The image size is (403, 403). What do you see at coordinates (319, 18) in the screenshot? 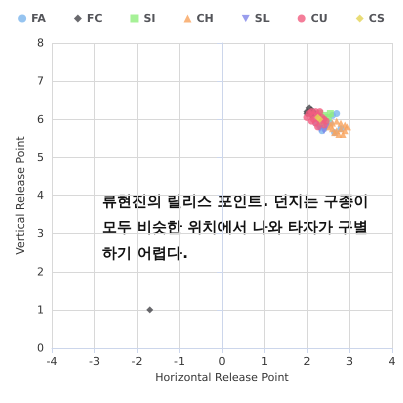
I see `legend-label: CU` at bounding box center [319, 18].